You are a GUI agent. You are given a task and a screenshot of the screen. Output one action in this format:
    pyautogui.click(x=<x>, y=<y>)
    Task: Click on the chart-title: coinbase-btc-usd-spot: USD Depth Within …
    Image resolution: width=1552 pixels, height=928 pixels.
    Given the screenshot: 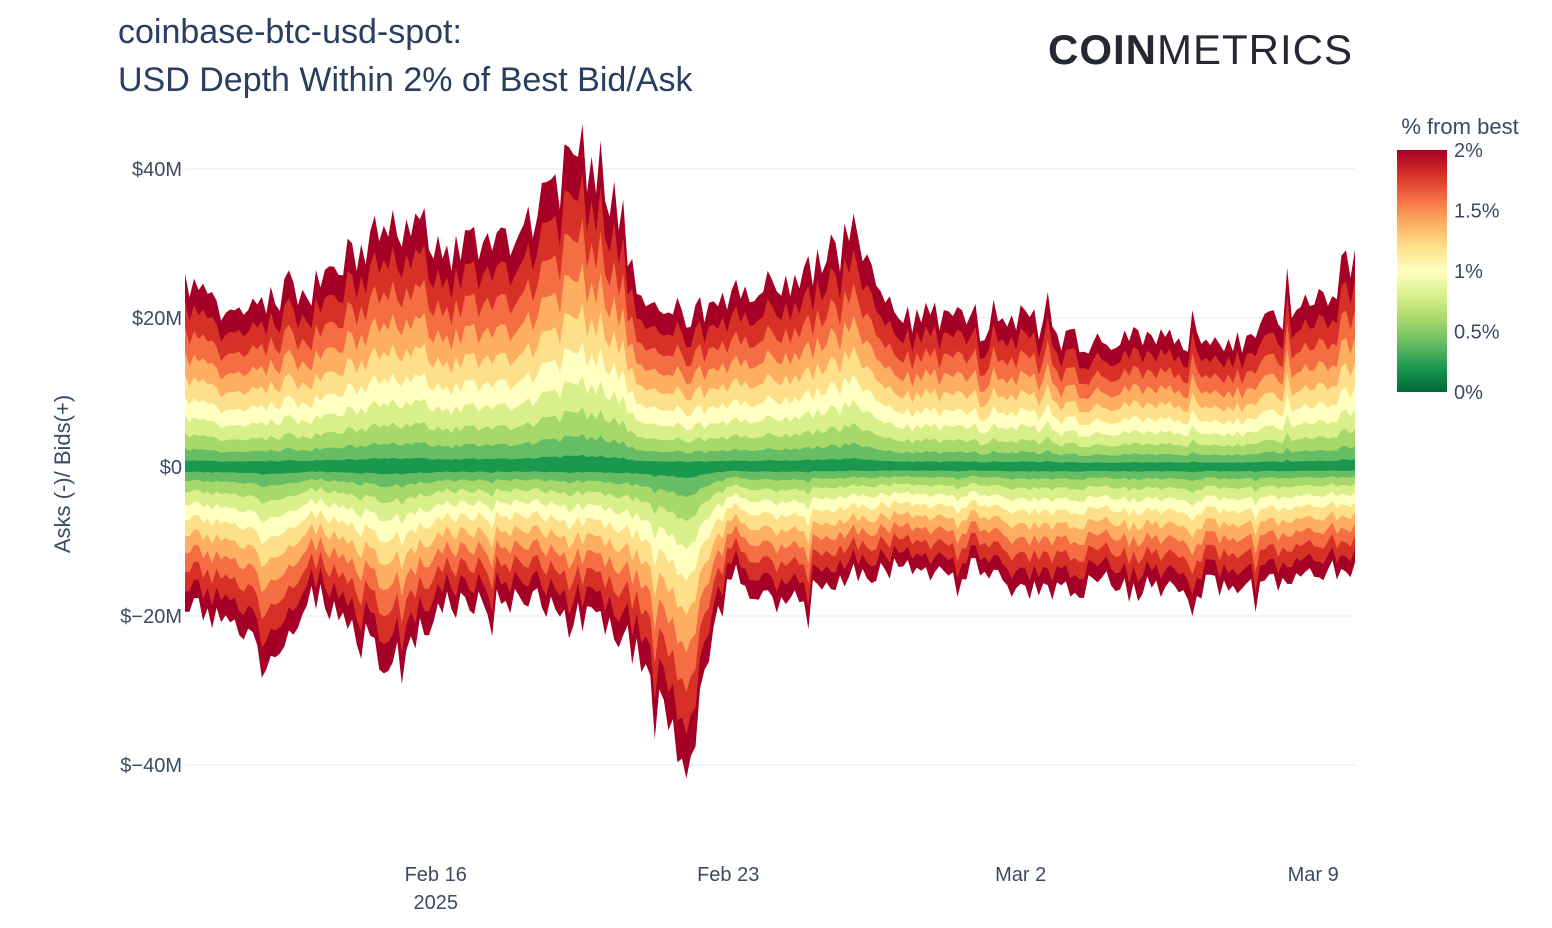 What is the action you would take?
    pyautogui.click(x=405, y=56)
    